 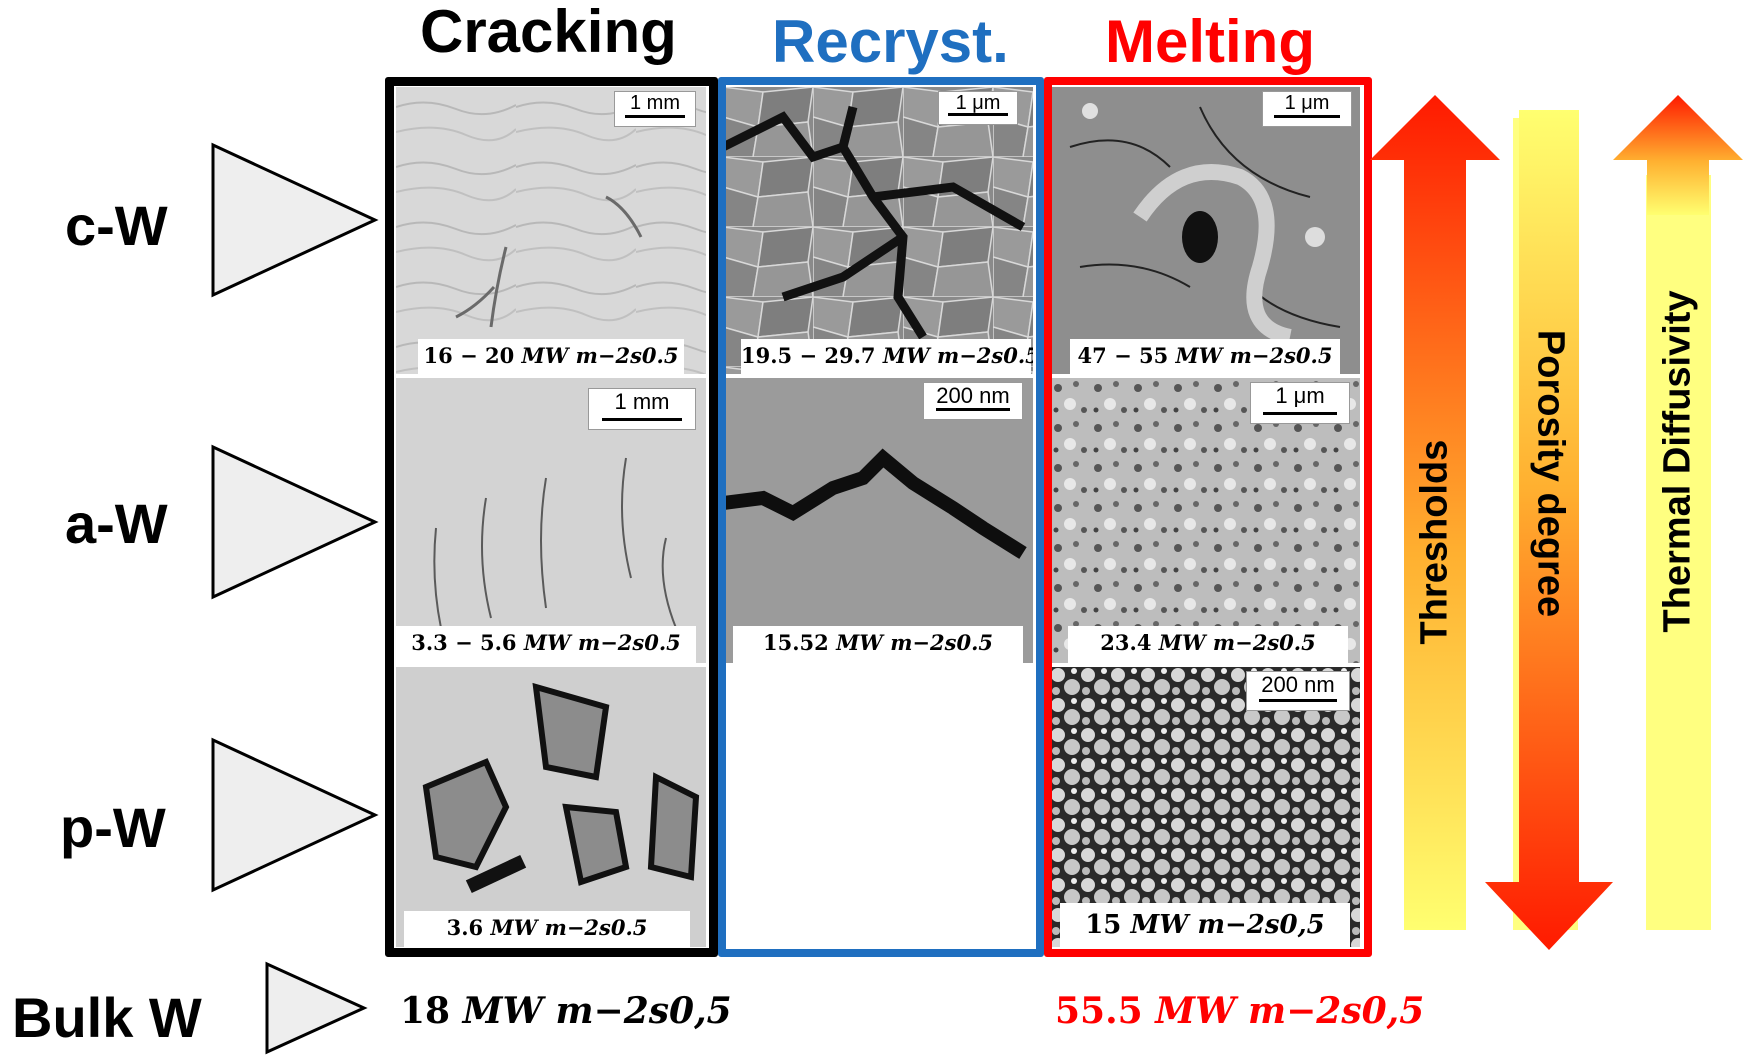 What do you see at coordinates (1205, 230) in the screenshot?
I see `micrograph-cw-melting: 1 μm 47 − 55 MW m−2s0.5` at bounding box center [1205, 230].